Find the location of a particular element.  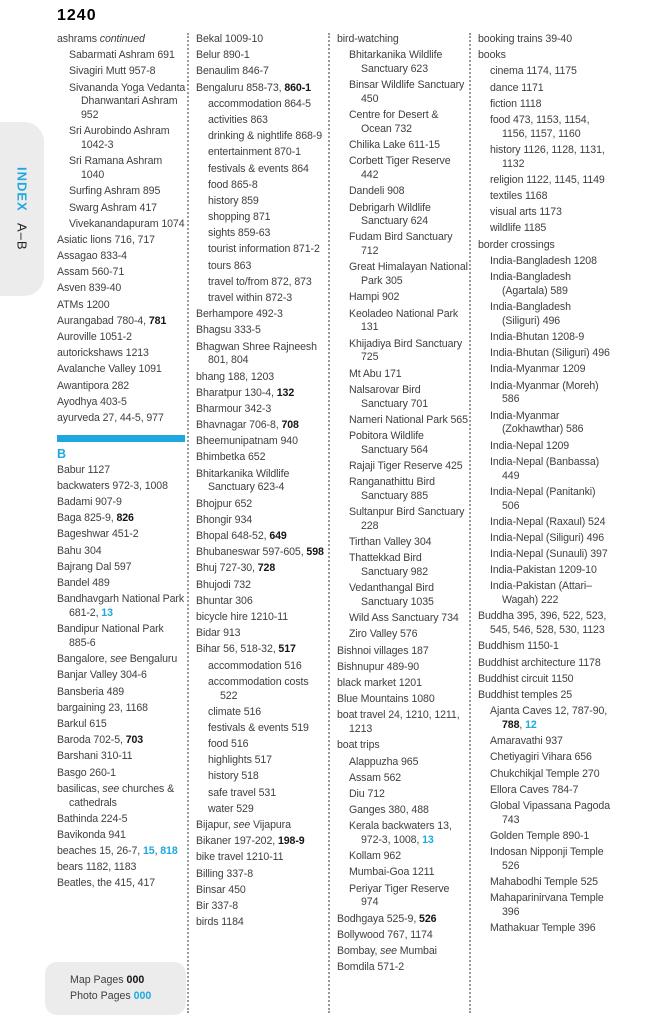

index-entry: Nalsarovar Bird Sanctuary 701 is located at coordinates (403, 398).